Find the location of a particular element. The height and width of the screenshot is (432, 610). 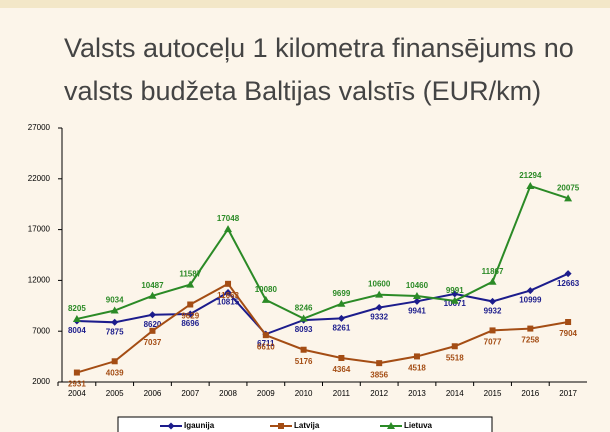

y-tick-label: 7000 is located at coordinates (41, 330).